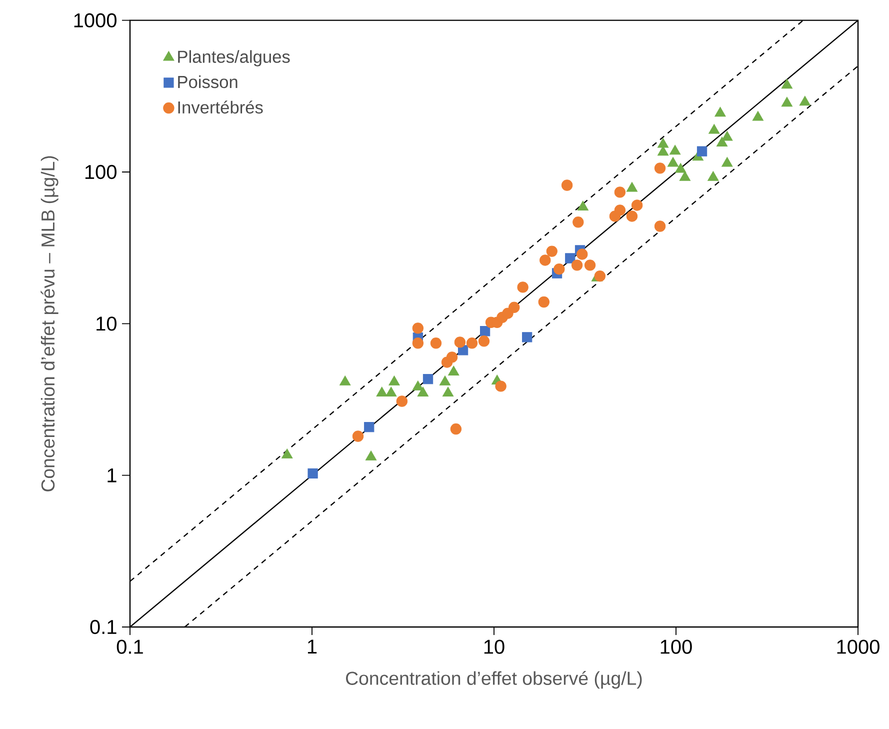 The width and height of the screenshot is (889, 729). What do you see at coordinates (49, 324) in the screenshot?
I see `y-axis-title: Concentration d’effet prévu – MLB (µg/L)` at bounding box center [49, 324].